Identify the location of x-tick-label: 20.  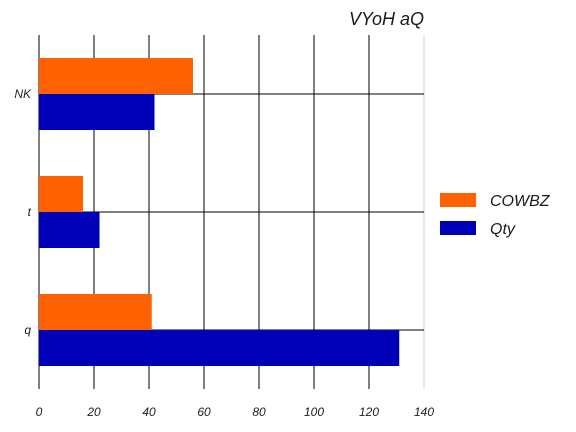
(93, 412).